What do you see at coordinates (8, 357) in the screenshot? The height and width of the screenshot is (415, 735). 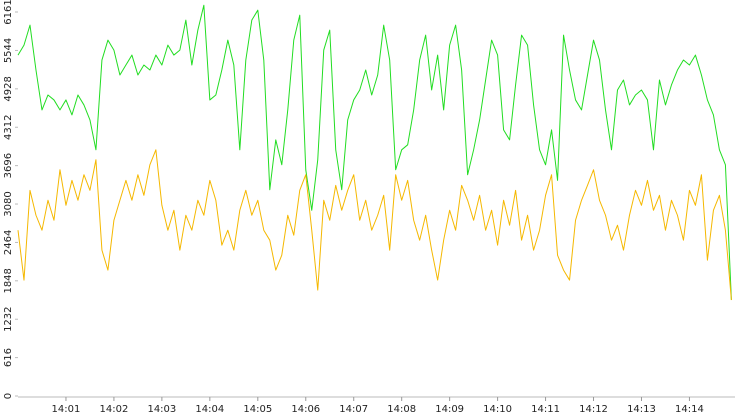 I see `y-tick-label: 616` at bounding box center [8, 357].